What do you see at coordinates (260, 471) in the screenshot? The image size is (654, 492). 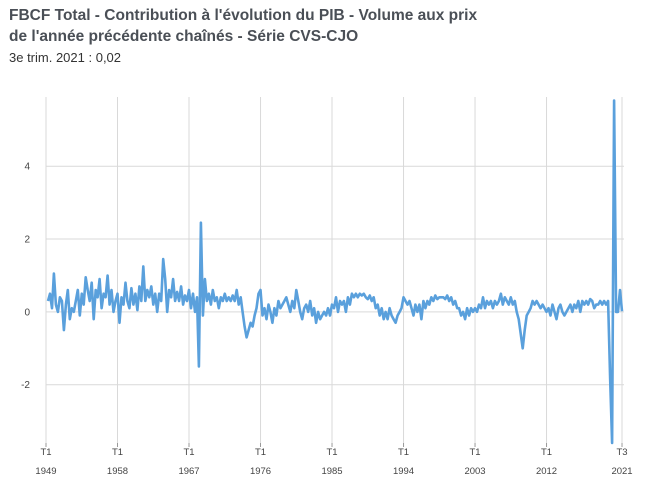 I see `x-tick-label-year: 1976` at bounding box center [260, 471].